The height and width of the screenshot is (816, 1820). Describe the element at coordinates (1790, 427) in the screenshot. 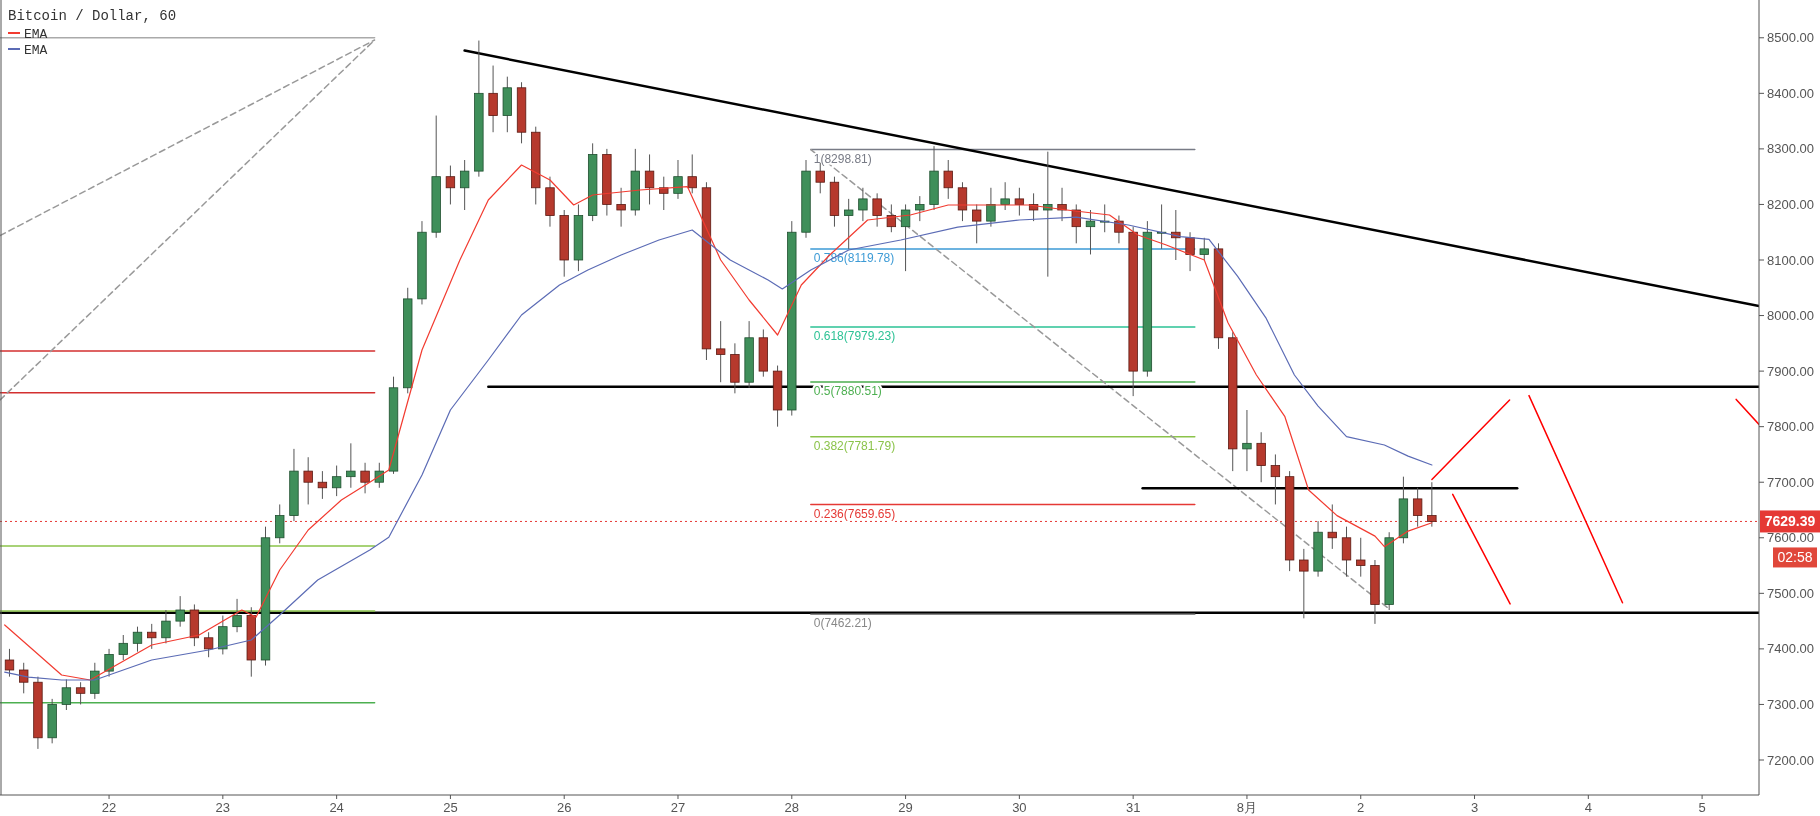

I see `y-tick-label: 7800.00` at that location.